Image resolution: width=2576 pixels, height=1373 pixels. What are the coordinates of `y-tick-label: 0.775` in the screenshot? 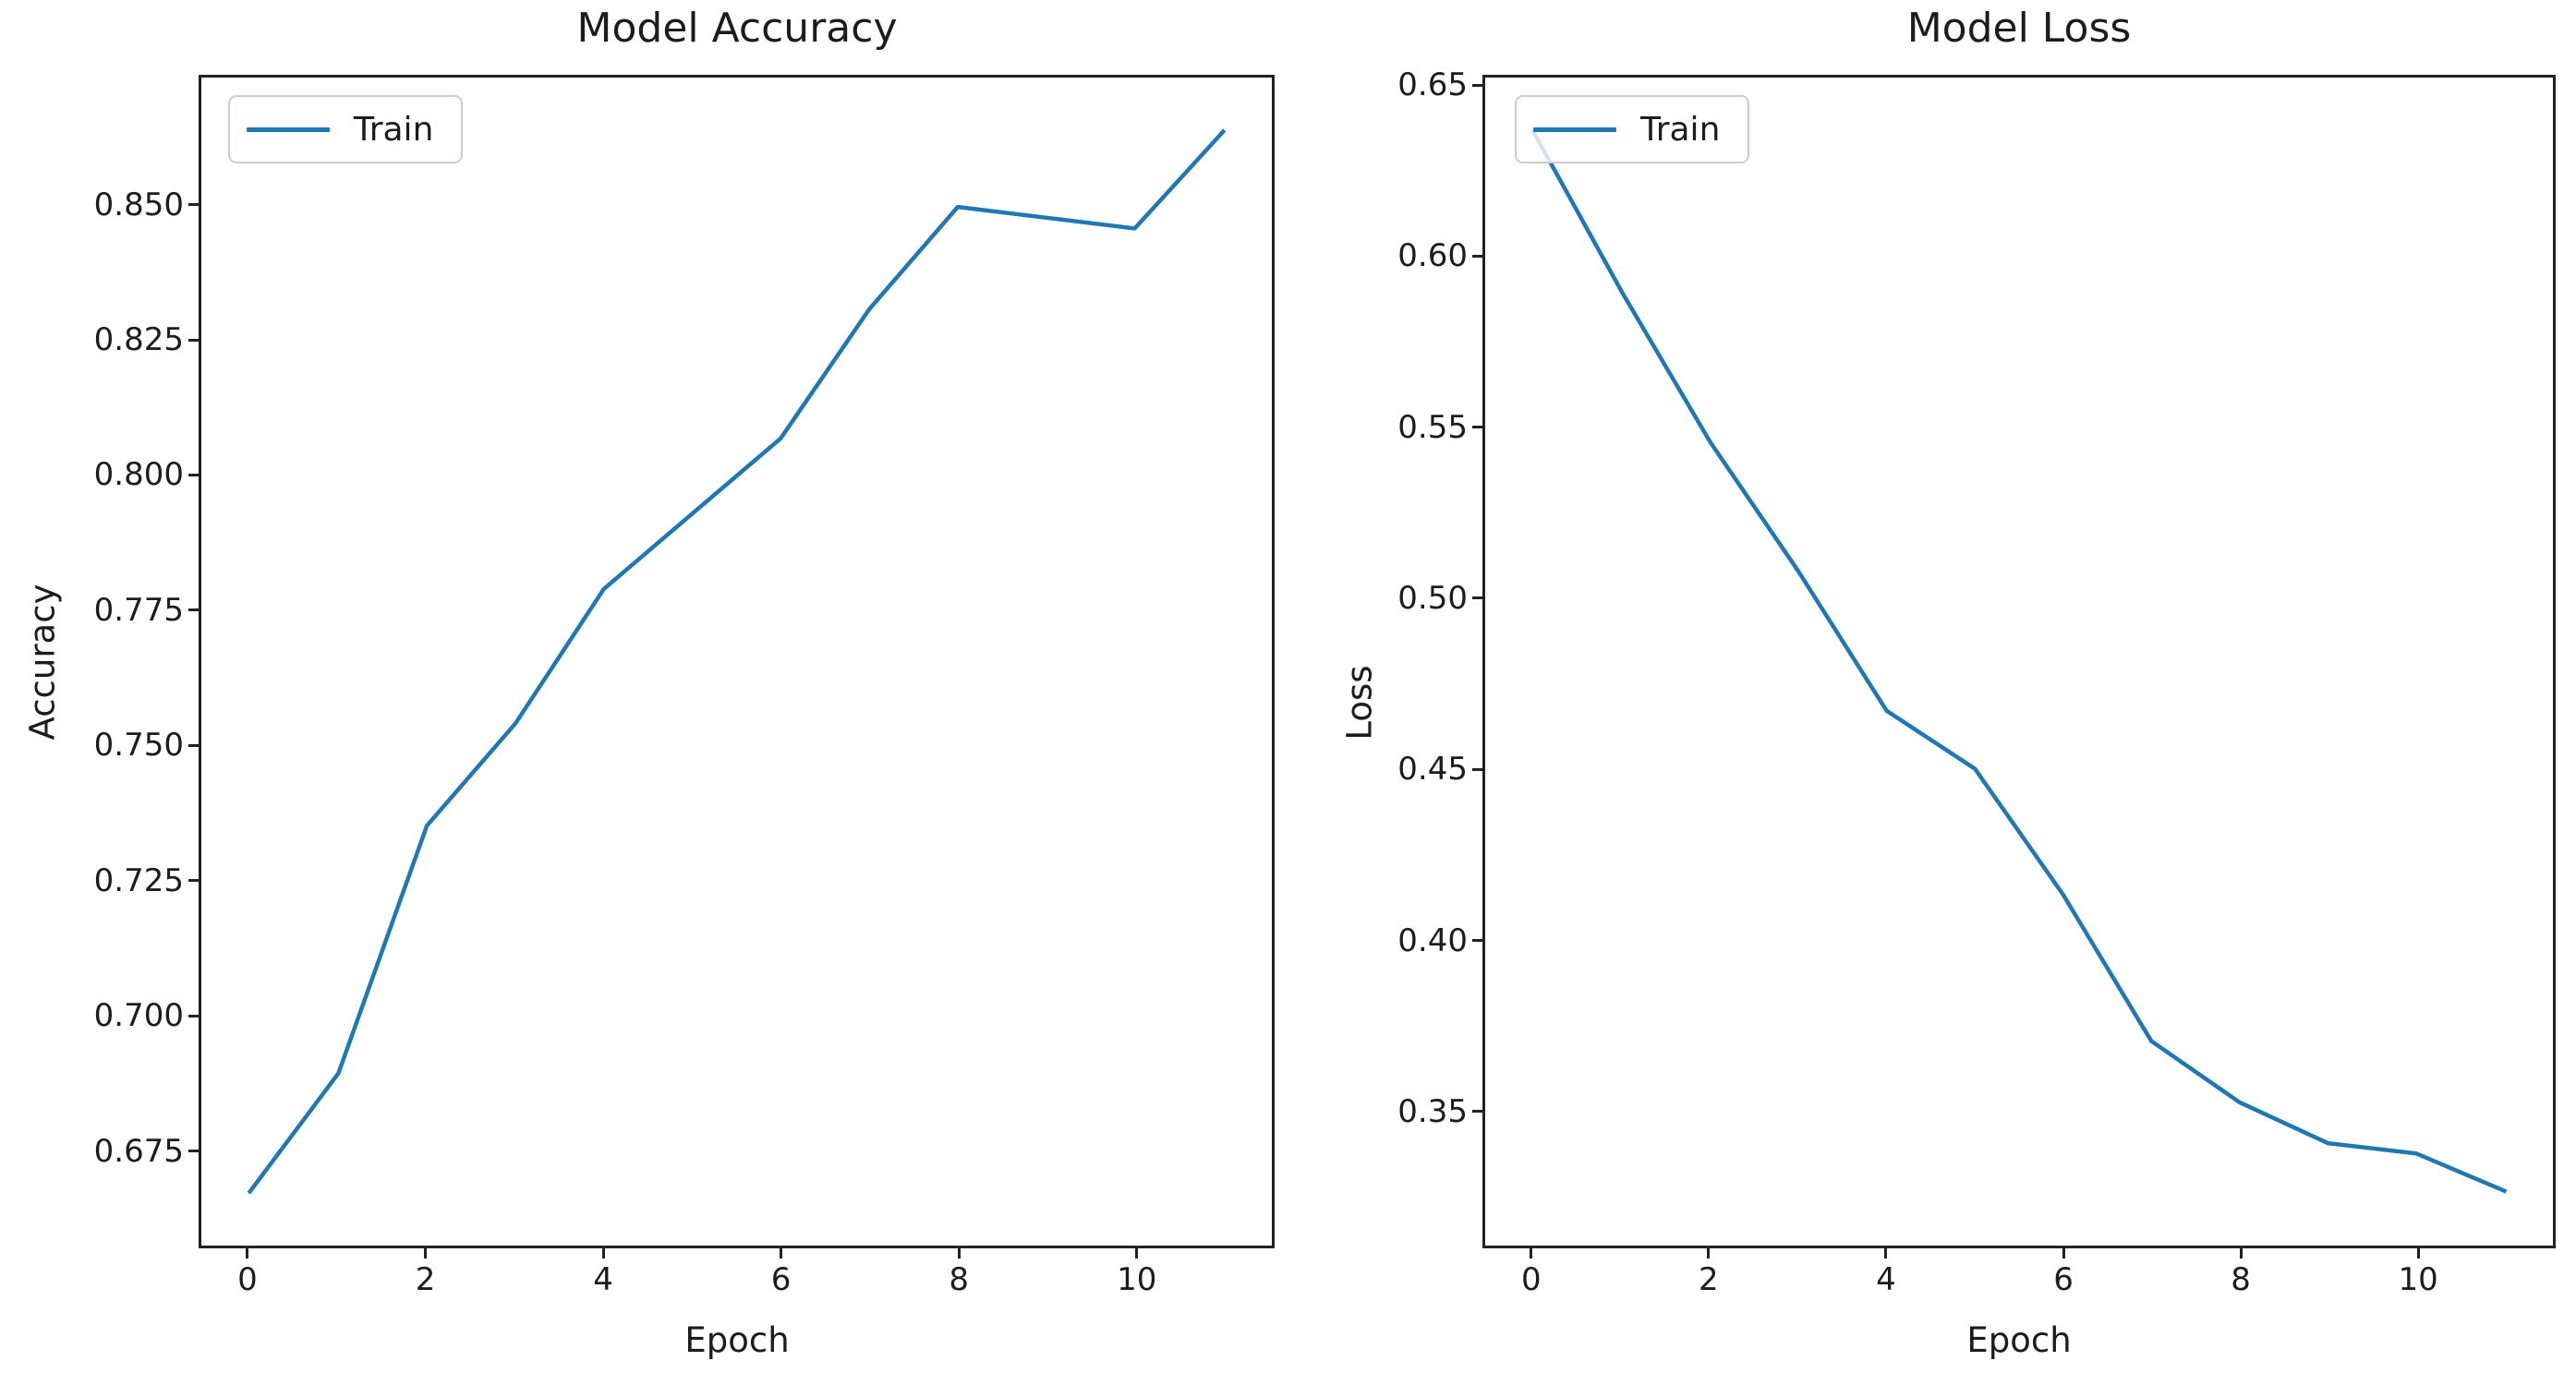 It's located at (138, 610).